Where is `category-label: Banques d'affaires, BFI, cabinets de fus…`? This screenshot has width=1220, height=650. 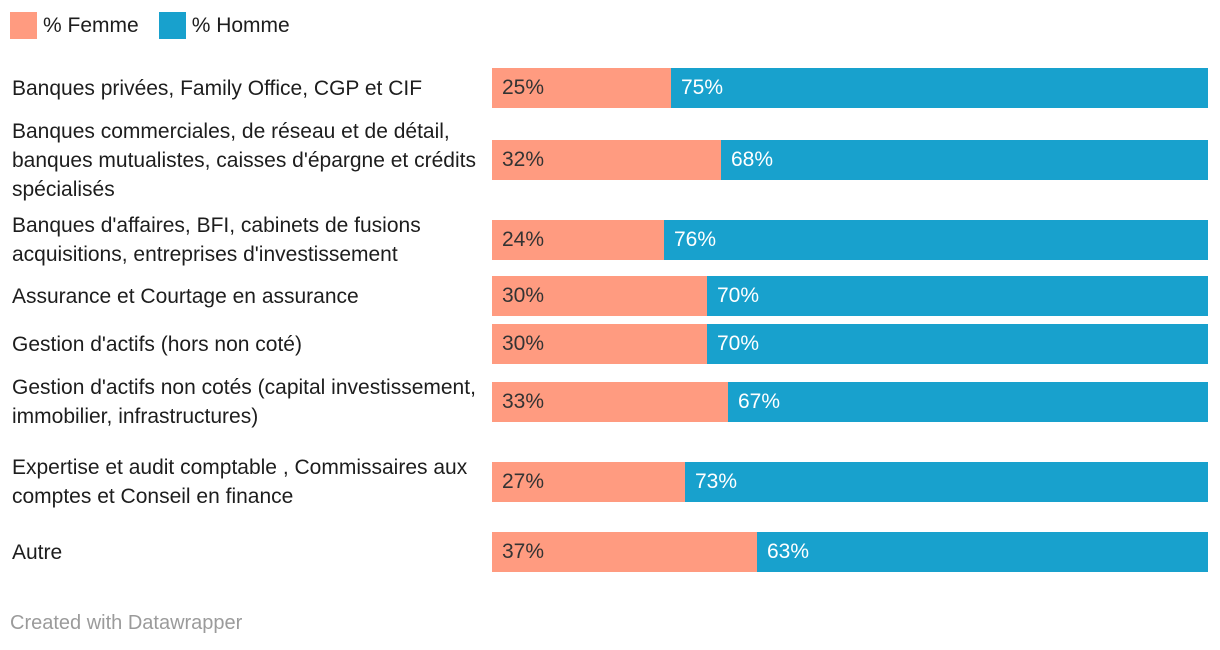 category-label: Banques d'affaires, BFI, cabinets de fus… is located at coordinates (216, 240).